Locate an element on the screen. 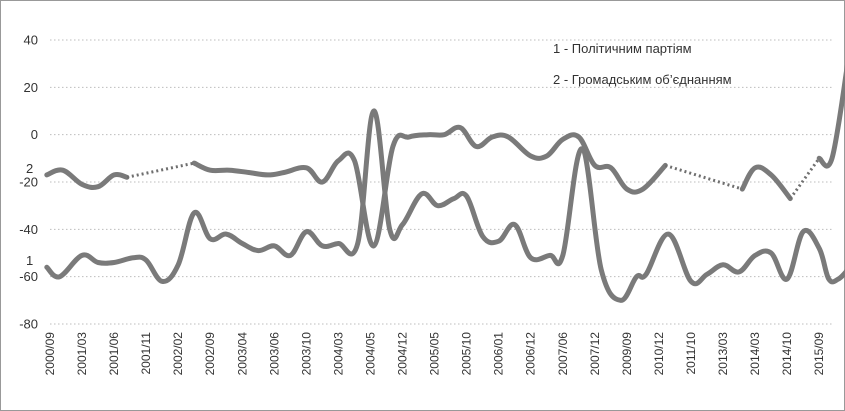 This screenshot has width=845, height=411. x-tick-label: 2015/09 is located at coordinates (819, 354).